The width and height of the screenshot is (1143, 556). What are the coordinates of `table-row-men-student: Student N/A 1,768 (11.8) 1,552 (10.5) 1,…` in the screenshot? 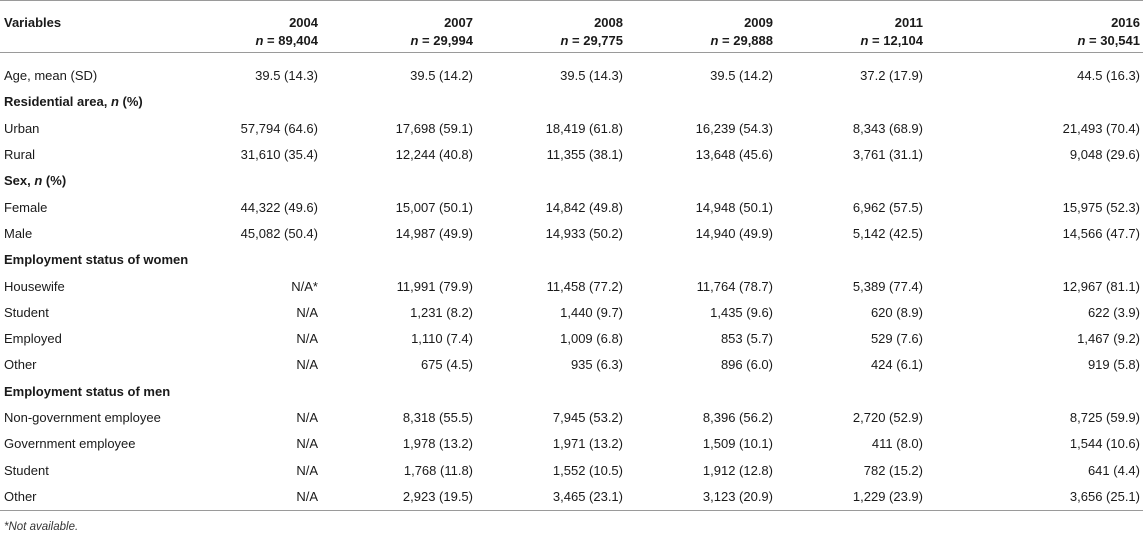 It's located at (572, 470).